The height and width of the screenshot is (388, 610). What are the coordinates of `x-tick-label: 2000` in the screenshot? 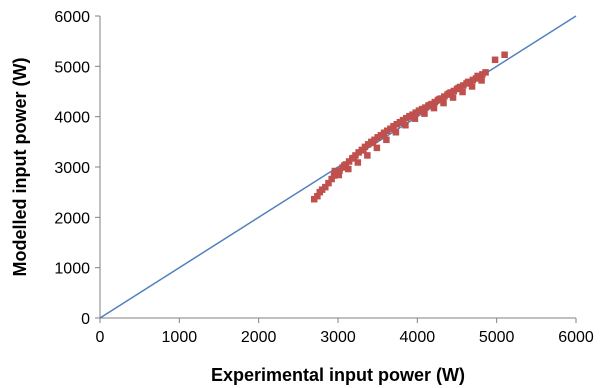 It's located at (259, 337).